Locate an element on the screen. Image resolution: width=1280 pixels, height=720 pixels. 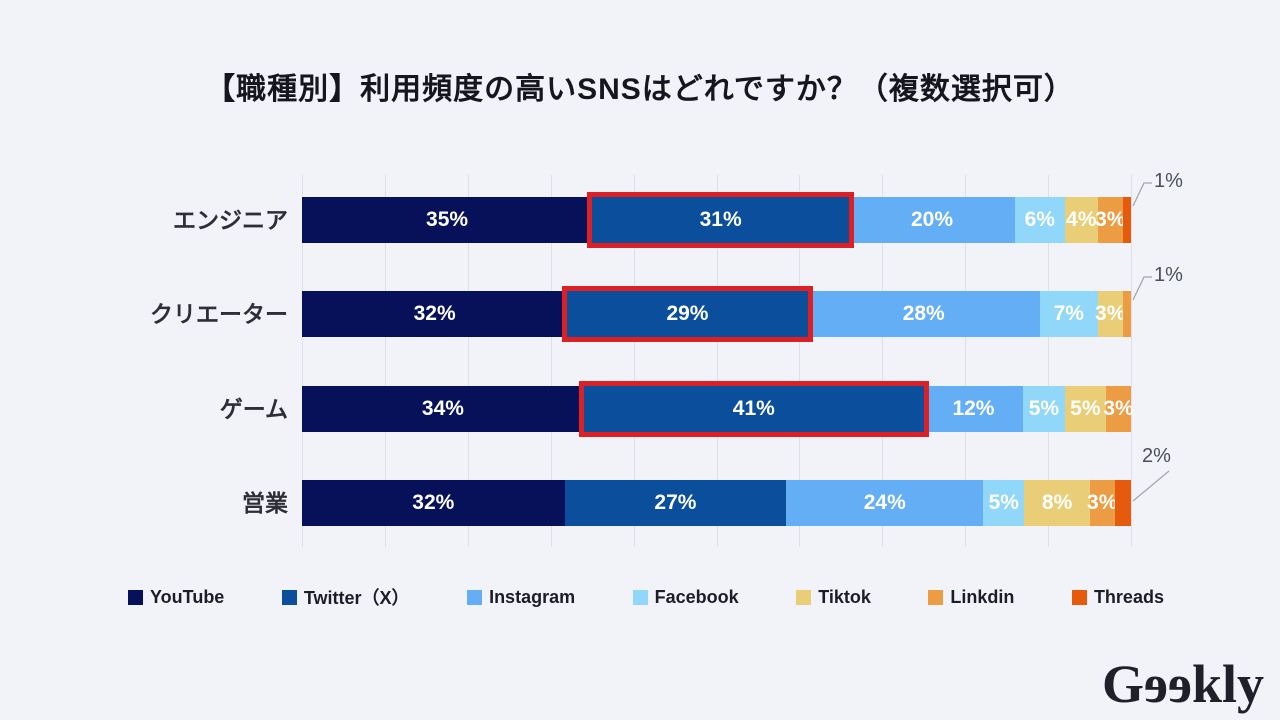
bar-segment-facebook: 6% is located at coordinates (1039, 220).